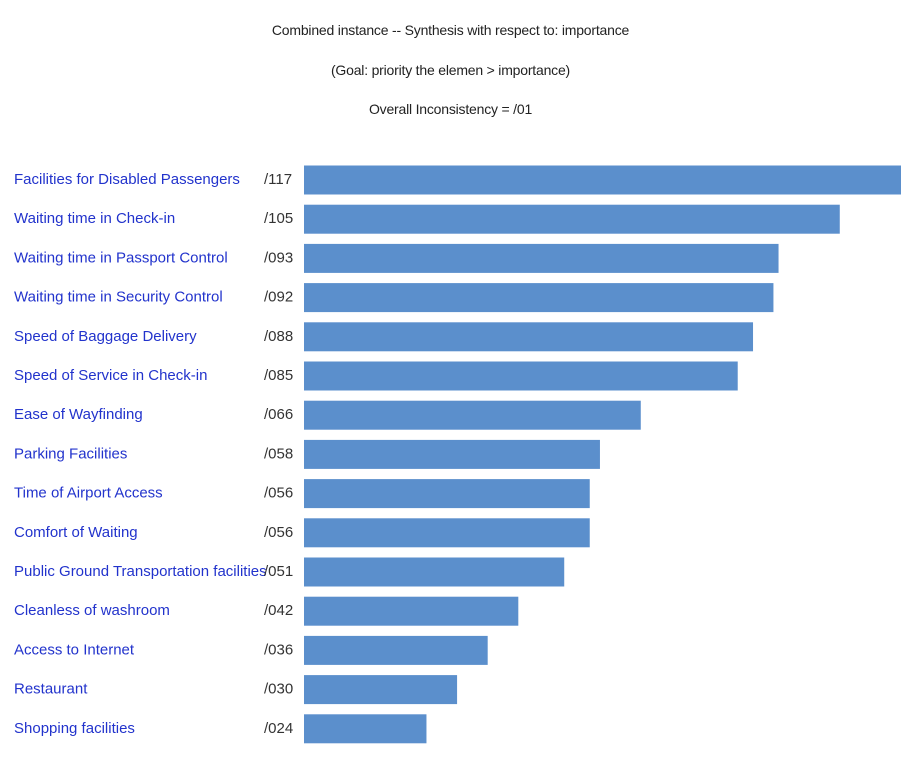 Image resolution: width=901 pixels, height=760 pixels. What do you see at coordinates (74, 728) in the screenshot?
I see `category-label: Shopping facilities` at bounding box center [74, 728].